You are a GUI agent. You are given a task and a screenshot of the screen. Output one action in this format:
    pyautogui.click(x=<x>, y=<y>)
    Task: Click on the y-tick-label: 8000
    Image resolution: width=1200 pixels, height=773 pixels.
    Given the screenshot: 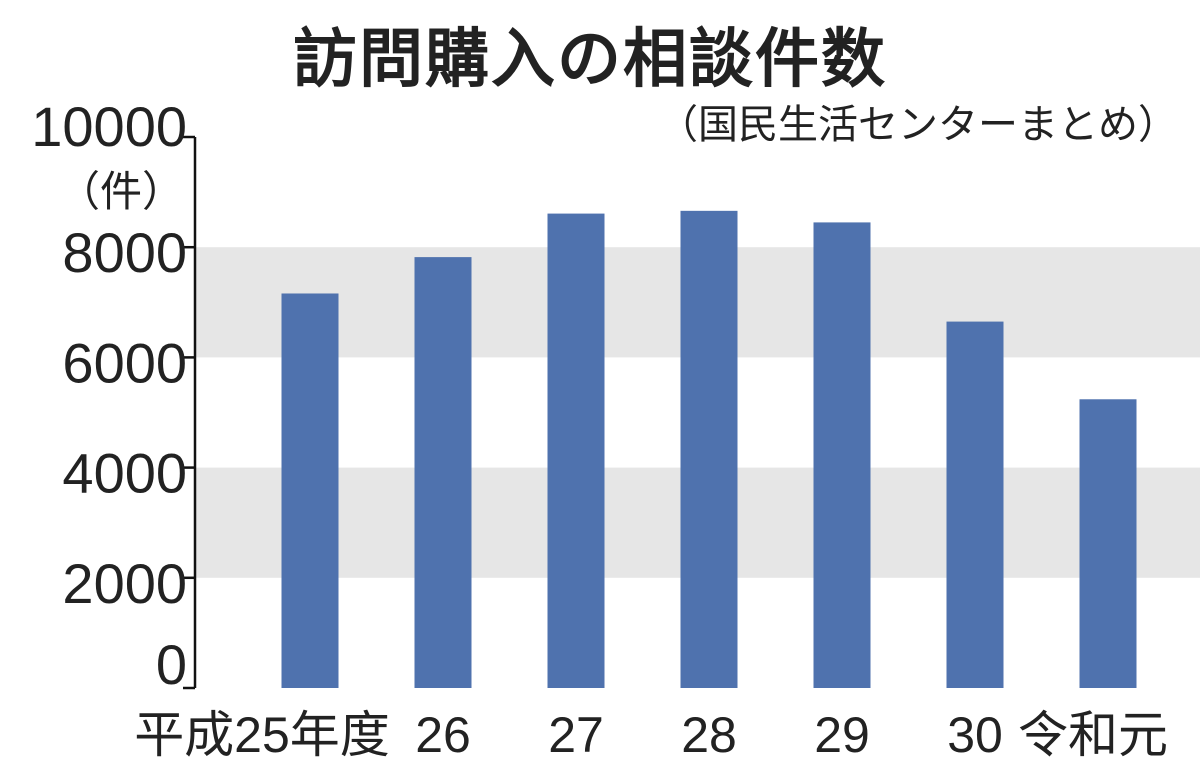 What is the action you would take?
    pyautogui.click(x=124, y=252)
    